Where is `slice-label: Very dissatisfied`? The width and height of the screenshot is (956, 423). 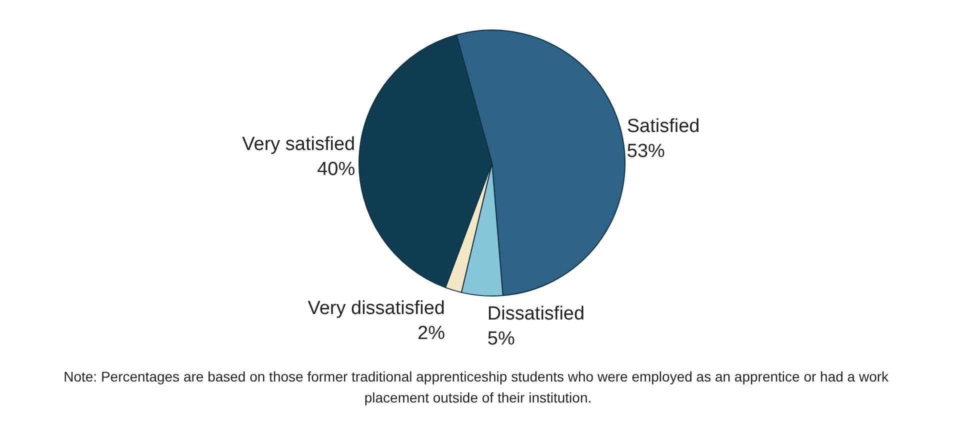 slice-label: Very dissatisfied is located at coordinates (377, 308).